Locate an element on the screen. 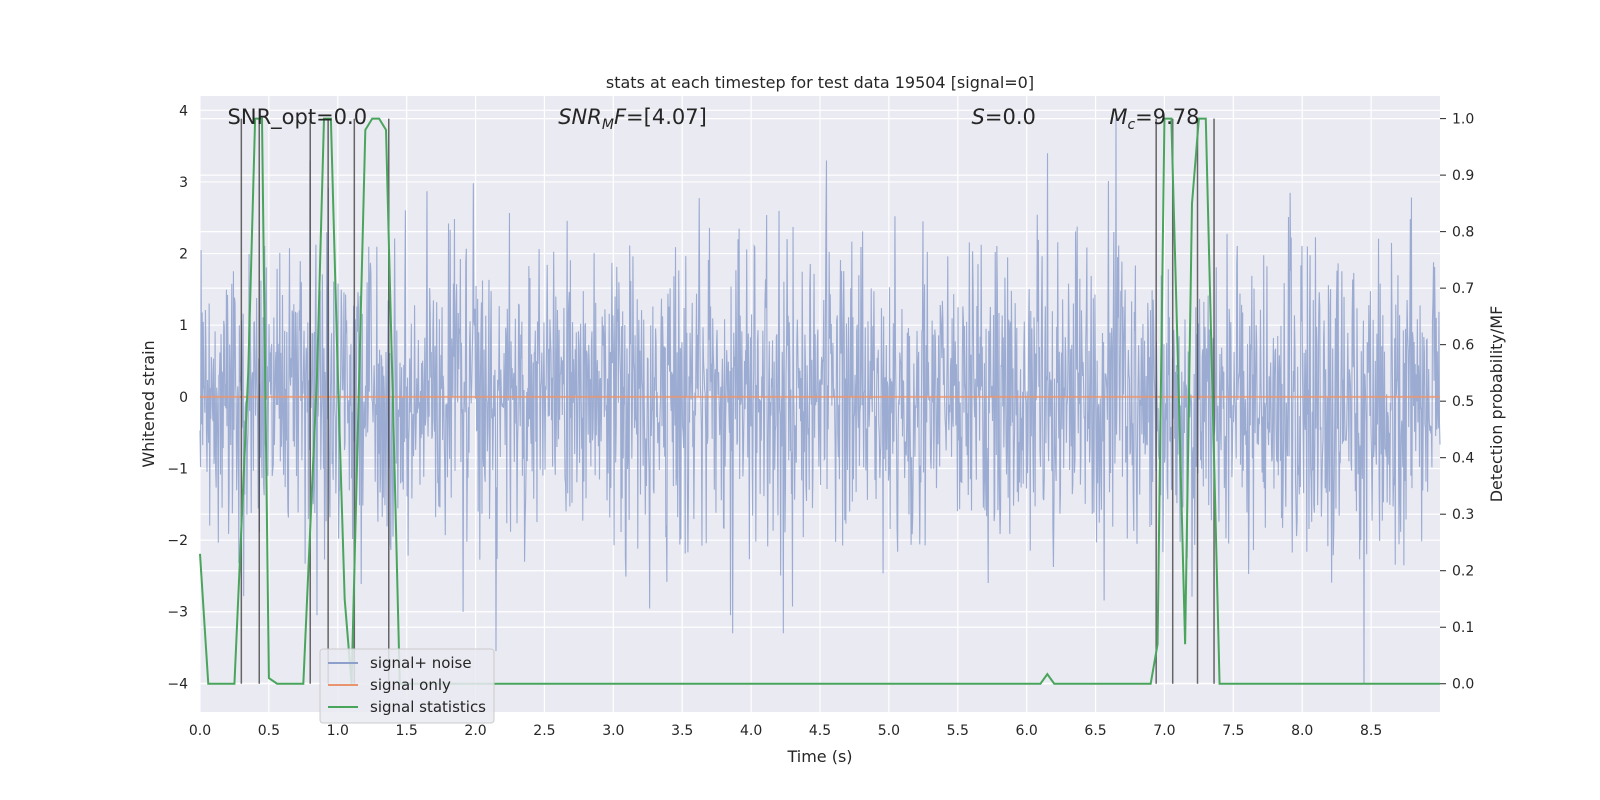 The height and width of the screenshot is (800, 1600). y-tick-label: −2 is located at coordinates (177, 541).